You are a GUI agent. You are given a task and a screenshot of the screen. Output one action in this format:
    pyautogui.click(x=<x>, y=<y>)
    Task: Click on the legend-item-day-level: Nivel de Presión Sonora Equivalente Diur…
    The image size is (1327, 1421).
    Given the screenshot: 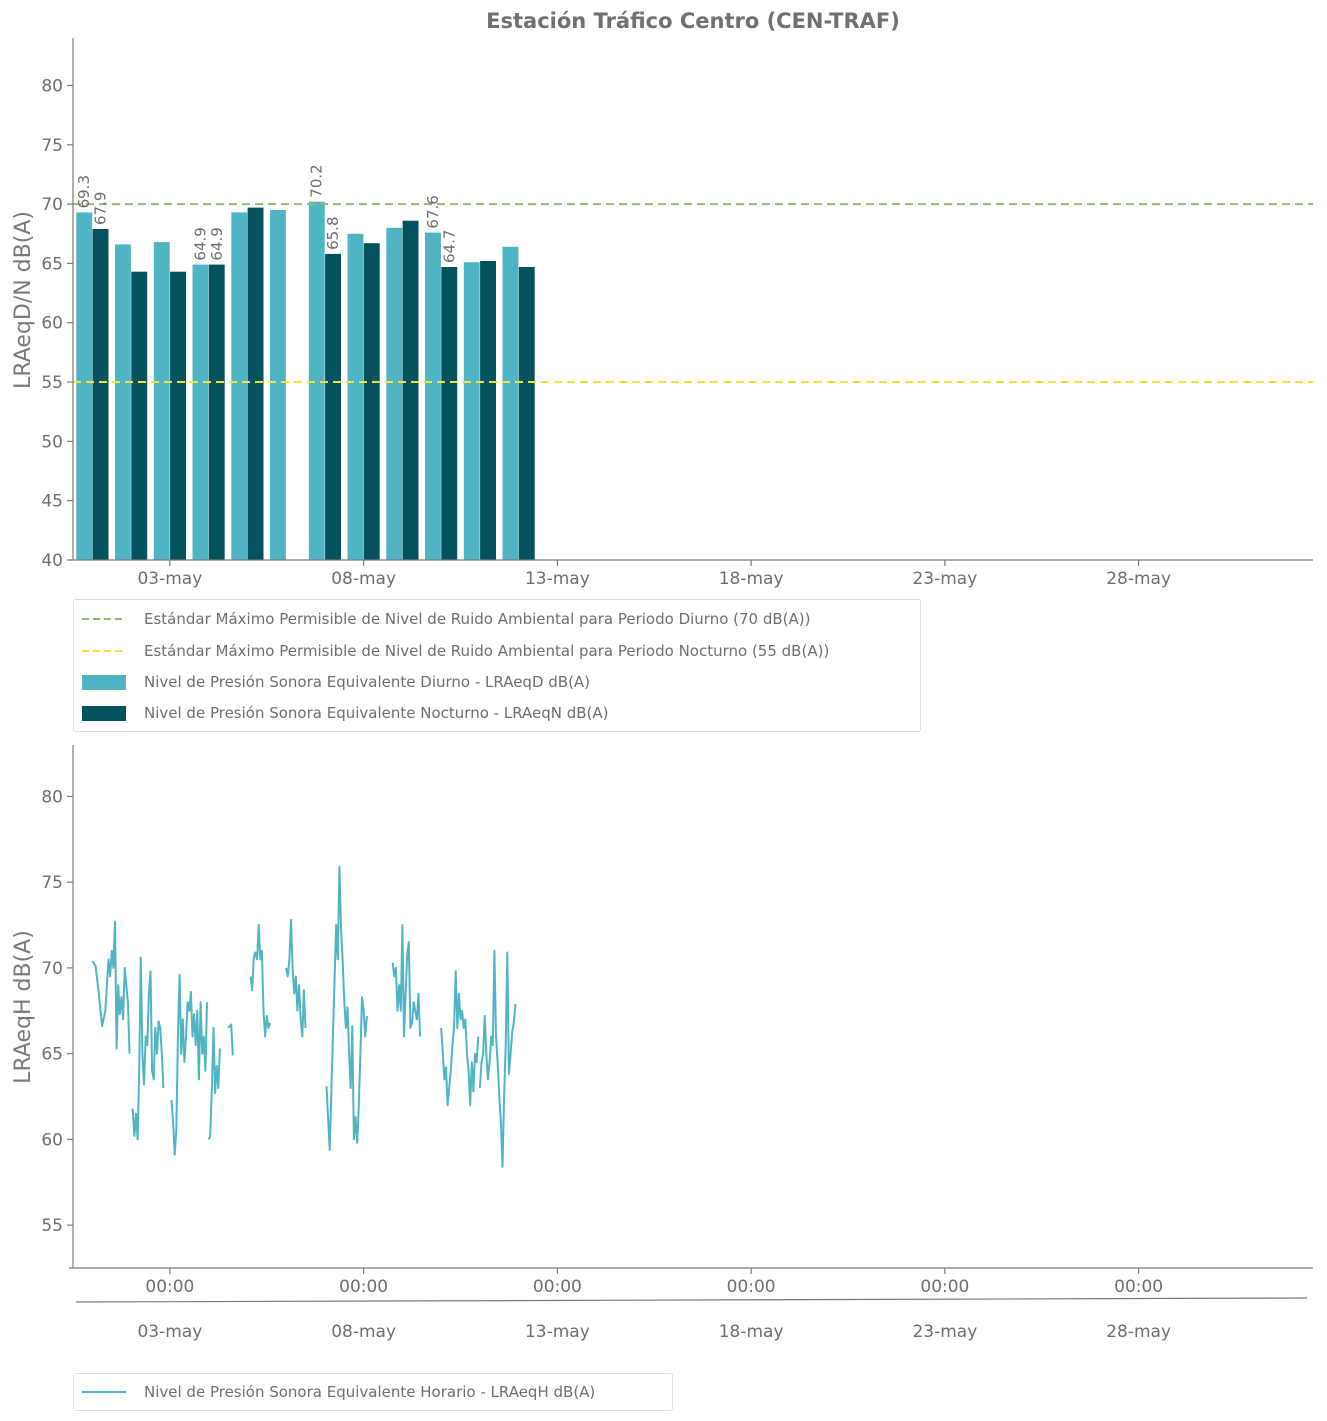 What is the action you would take?
    pyautogui.click(x=336, y=682)
    